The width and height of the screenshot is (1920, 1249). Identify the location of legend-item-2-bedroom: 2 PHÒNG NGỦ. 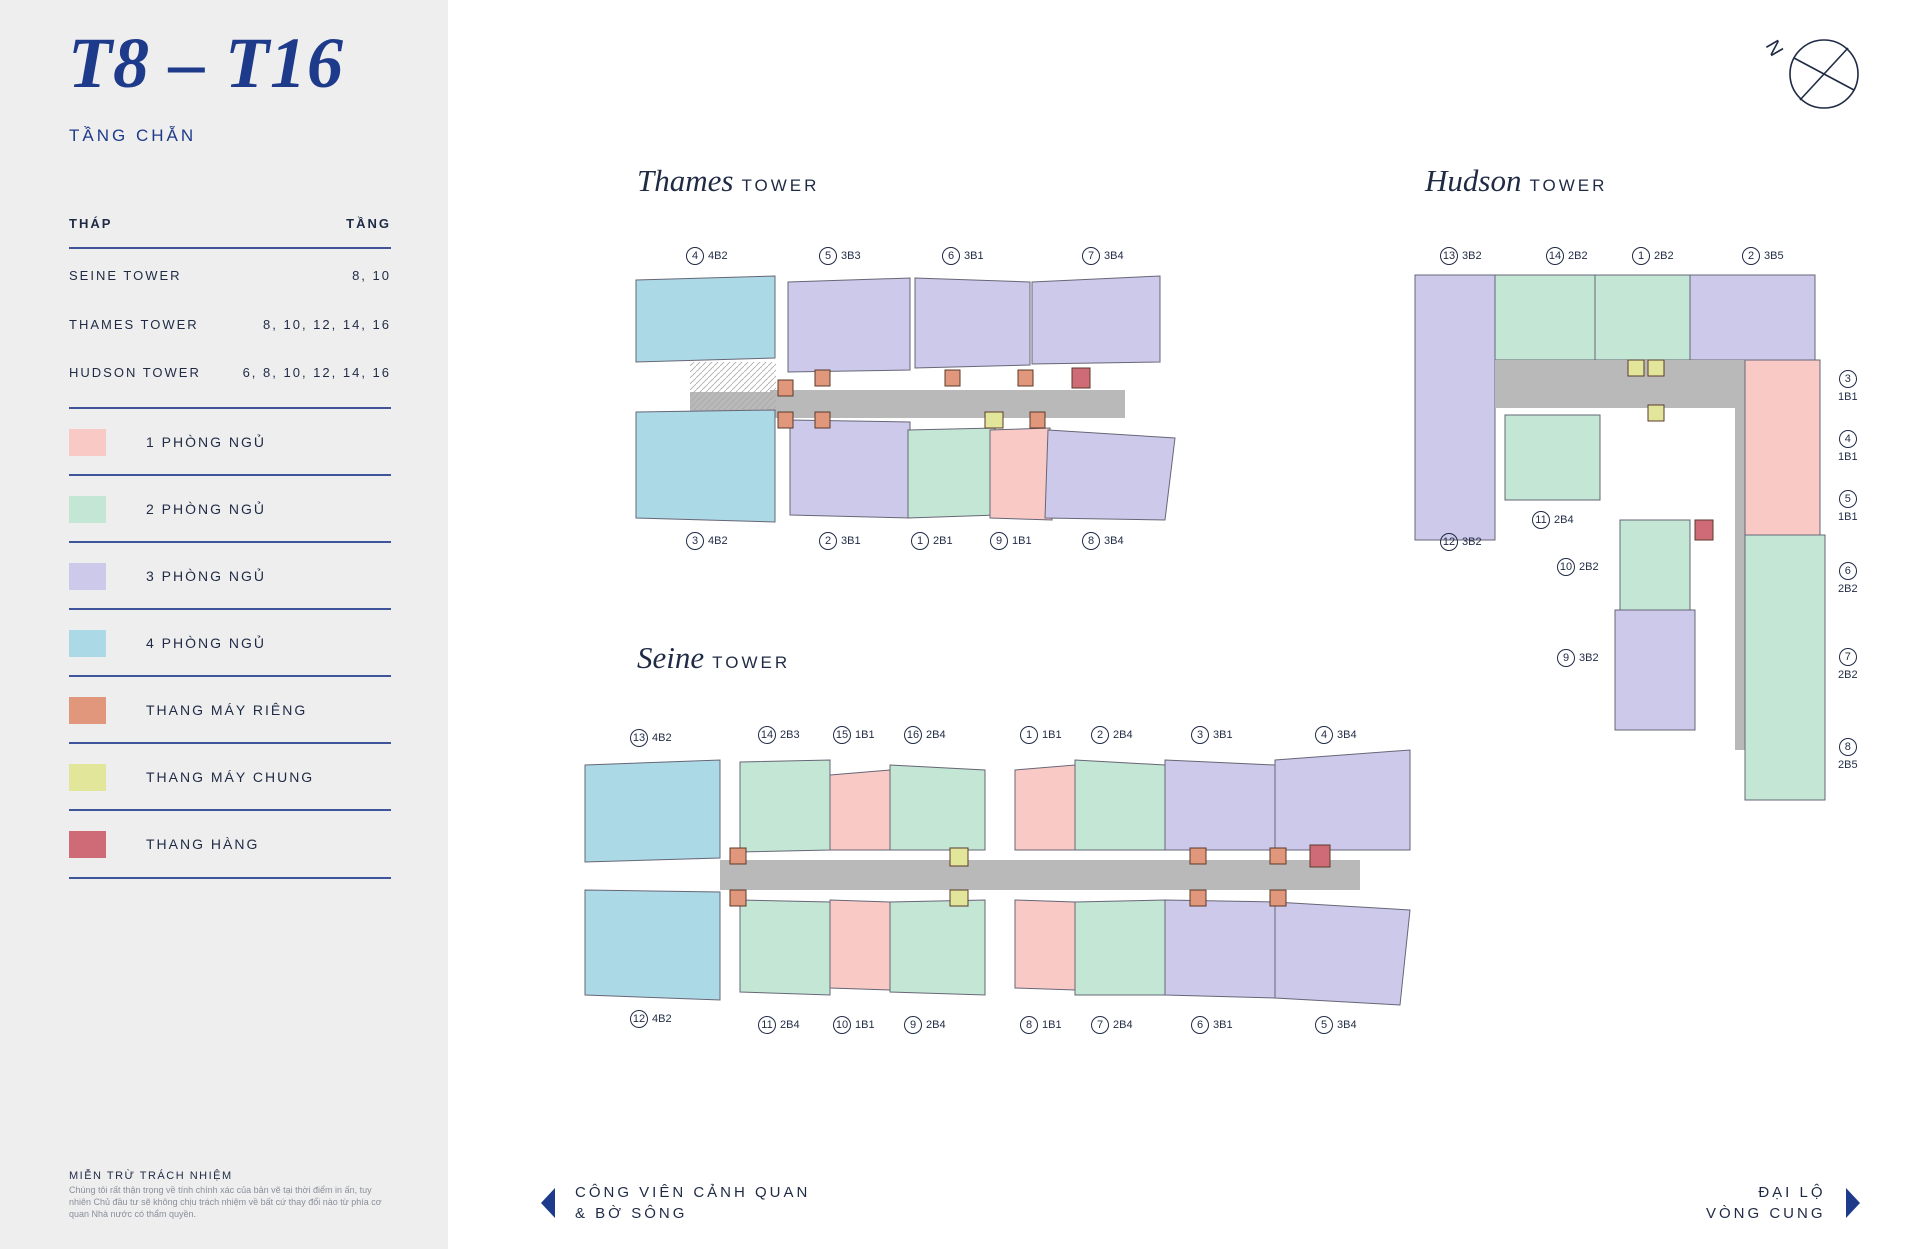
(230, 509).